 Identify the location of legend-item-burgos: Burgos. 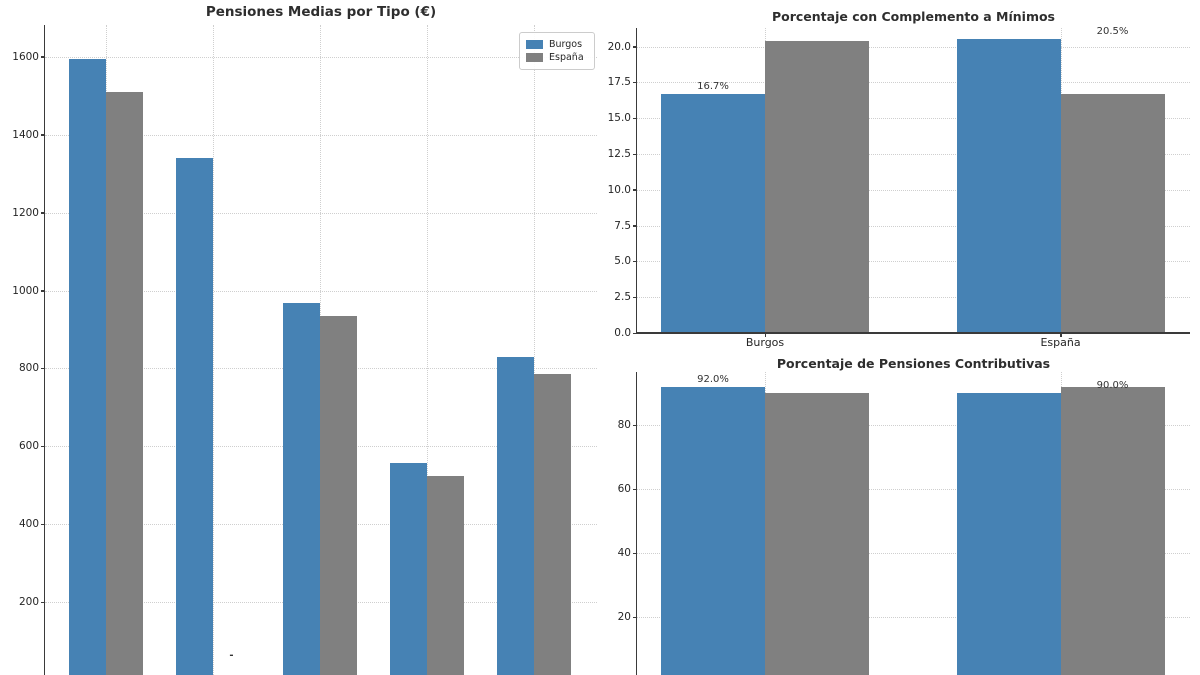
(557, 44).